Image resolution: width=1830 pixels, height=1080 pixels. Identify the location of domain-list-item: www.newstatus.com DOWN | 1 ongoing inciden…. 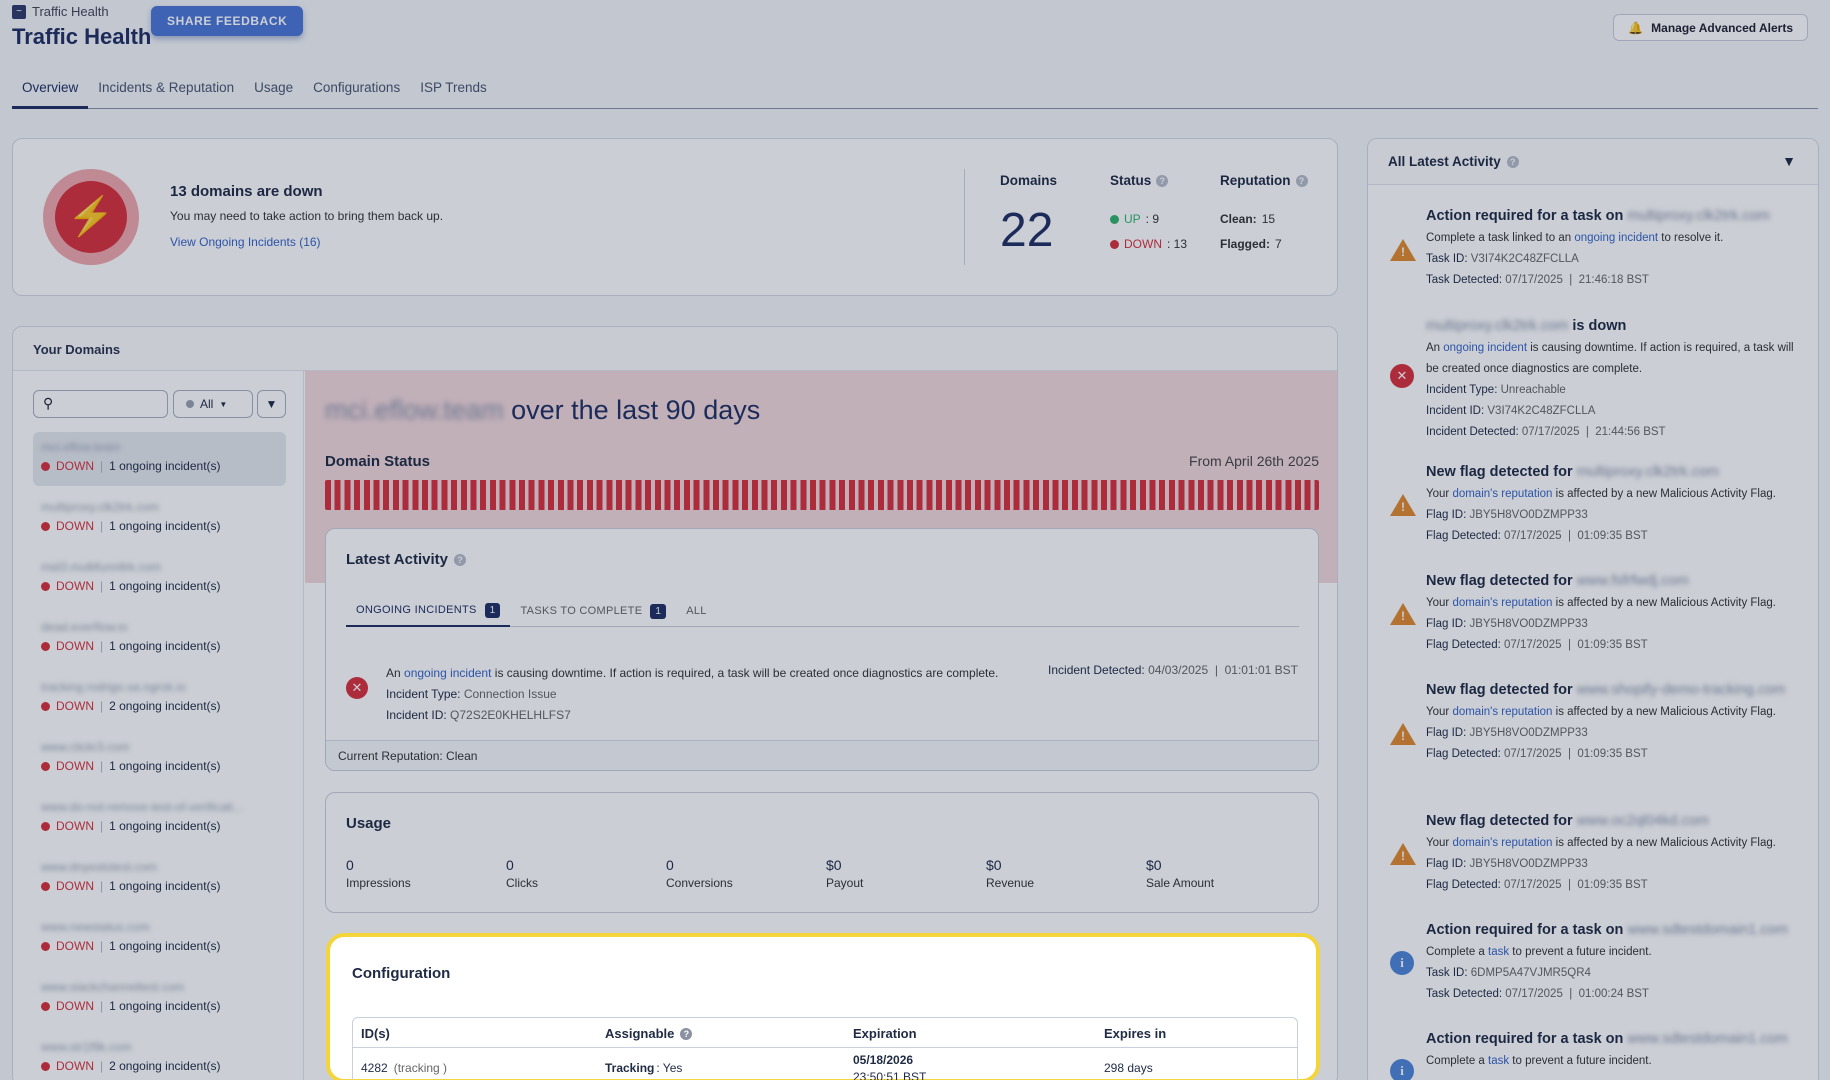
(159, 939).